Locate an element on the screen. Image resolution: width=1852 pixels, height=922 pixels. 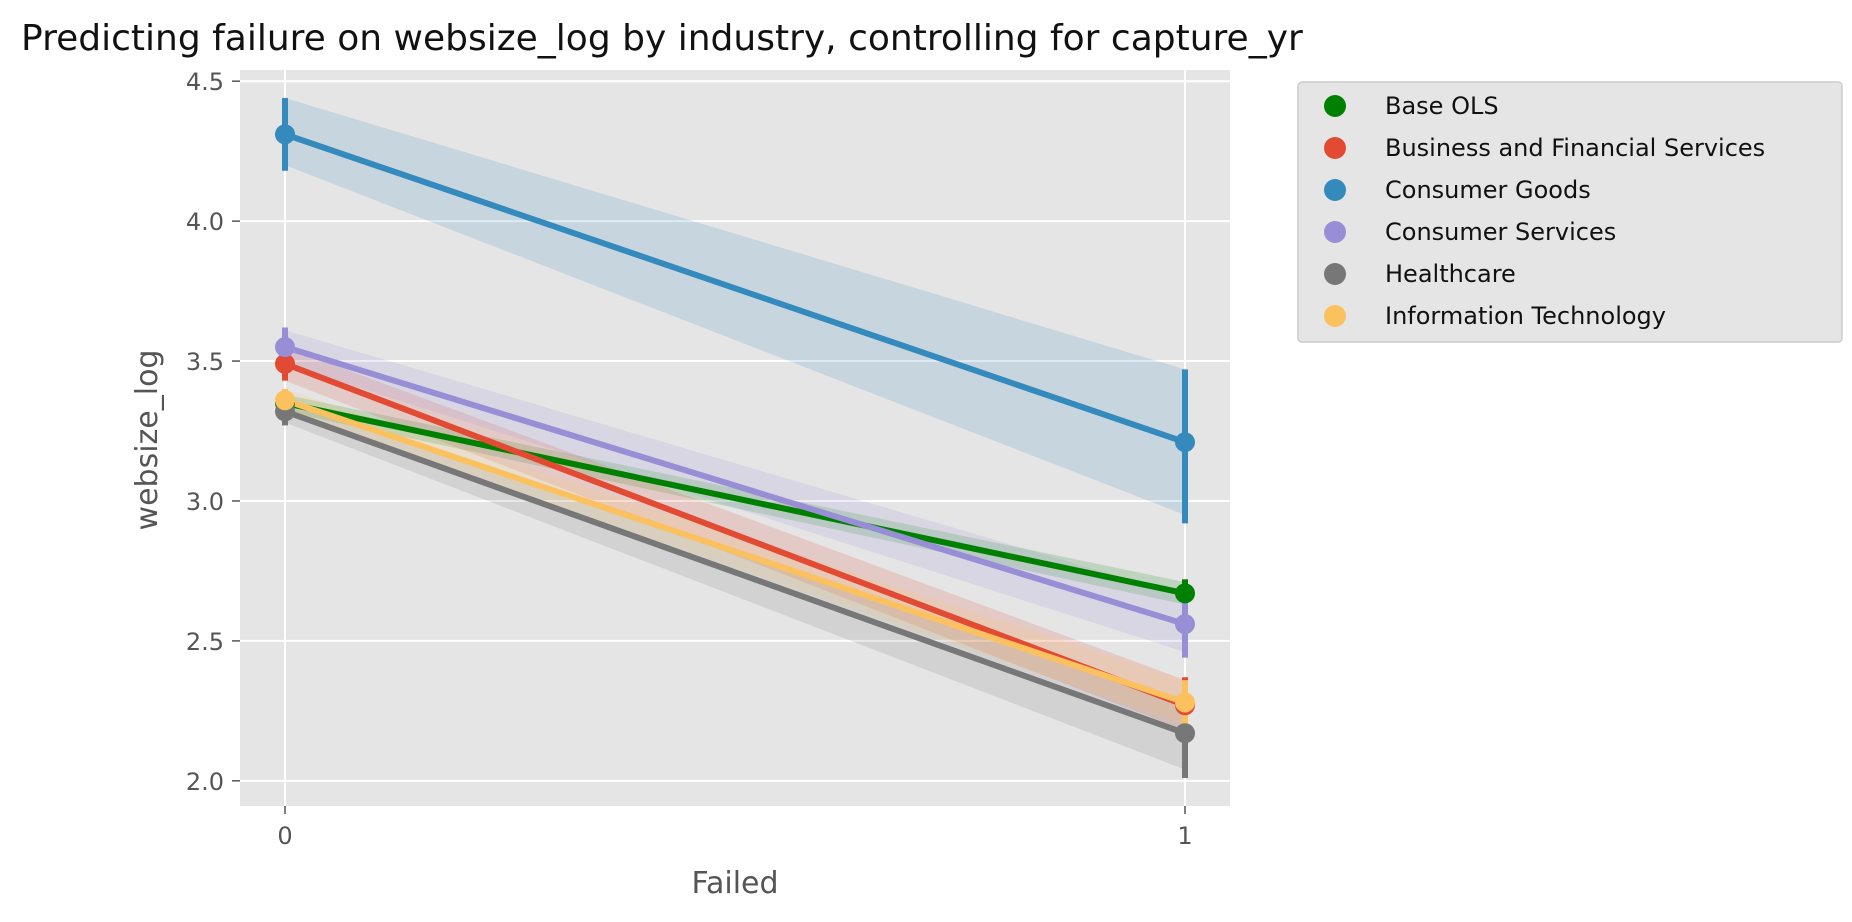
y-tick-label: 3.0 is located at coordinates (205, 502).